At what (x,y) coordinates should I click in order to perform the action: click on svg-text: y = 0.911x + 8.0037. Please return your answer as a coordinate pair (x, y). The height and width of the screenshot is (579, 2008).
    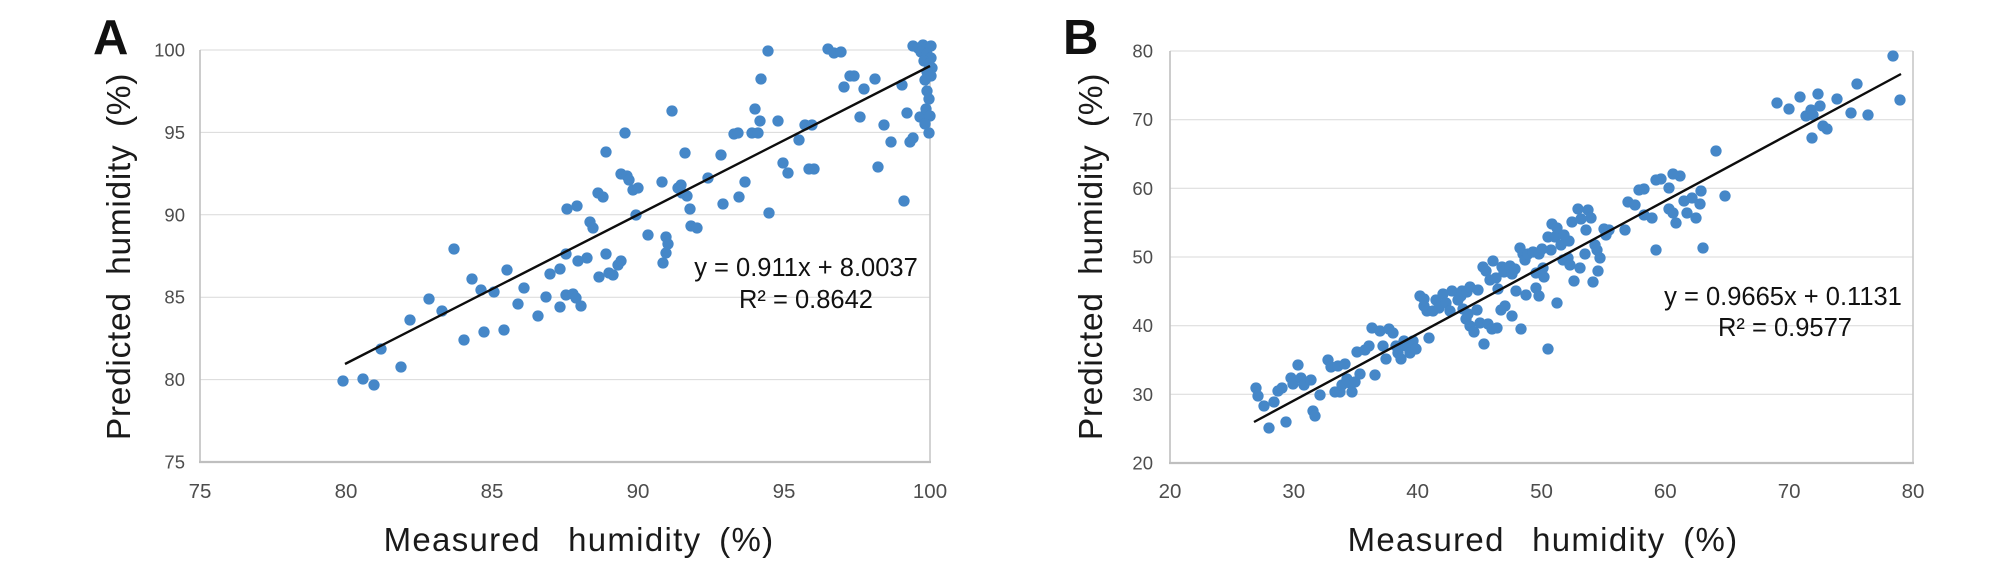
    Looking at the image, I should click on (806, 268).